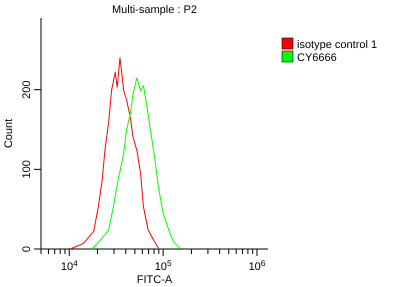 The width and height of the screenshot is (407, 287). What do you see at coordinates (69, 265) in the screenshot?
I see `x-tick-label: 10$^{4}$` at bounding box center [69, 265].